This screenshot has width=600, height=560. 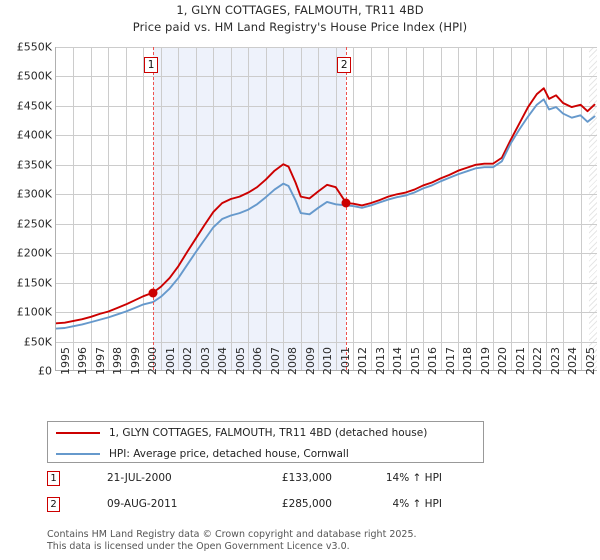 I want to click on y-tick-label: £350K, so click(x=34, y=165).